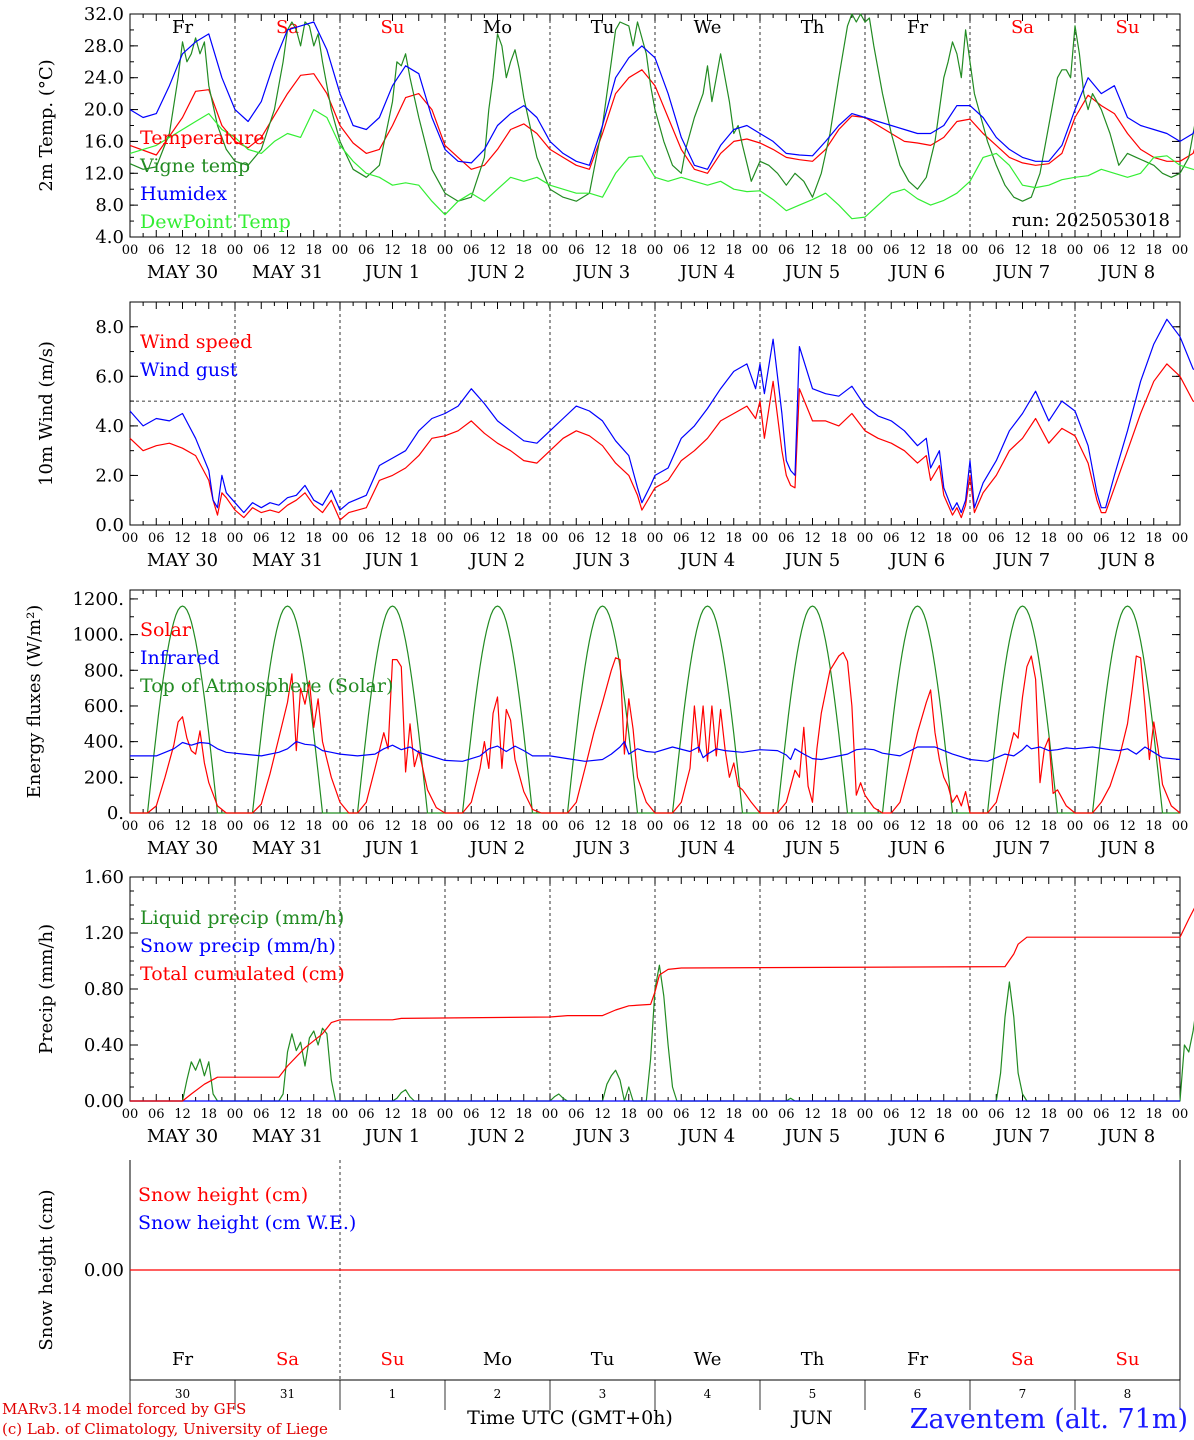 The height and width of the screenshot is (1440, 1194). Describe the element at coordinates (215, 222) in the screenshot. I see `legend-entry: DewPoint Temp` at that location.